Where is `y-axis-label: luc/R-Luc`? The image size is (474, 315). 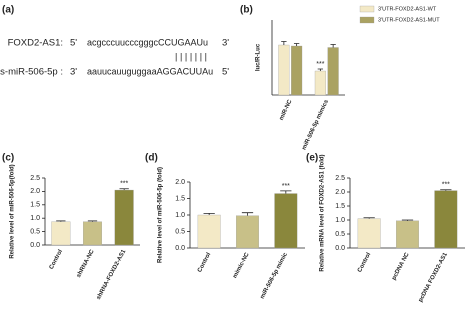 y-axis-label: luc/R-Luc is located at coordinates (259, 57).